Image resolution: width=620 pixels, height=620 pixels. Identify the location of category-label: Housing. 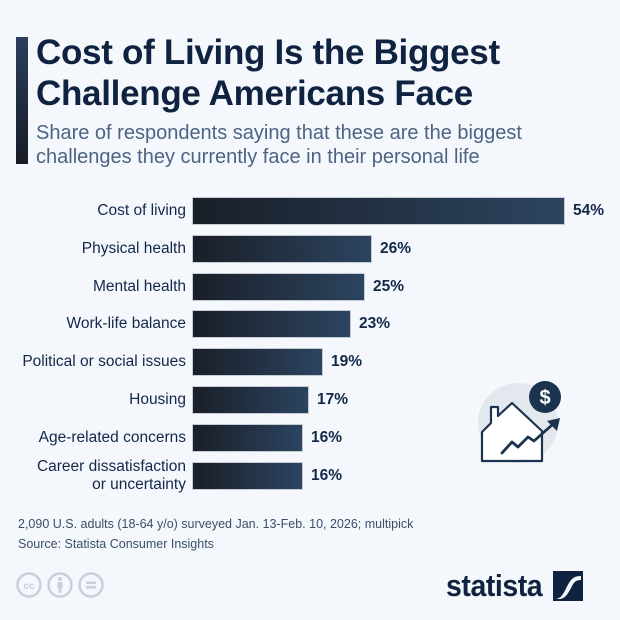
(157, 399).